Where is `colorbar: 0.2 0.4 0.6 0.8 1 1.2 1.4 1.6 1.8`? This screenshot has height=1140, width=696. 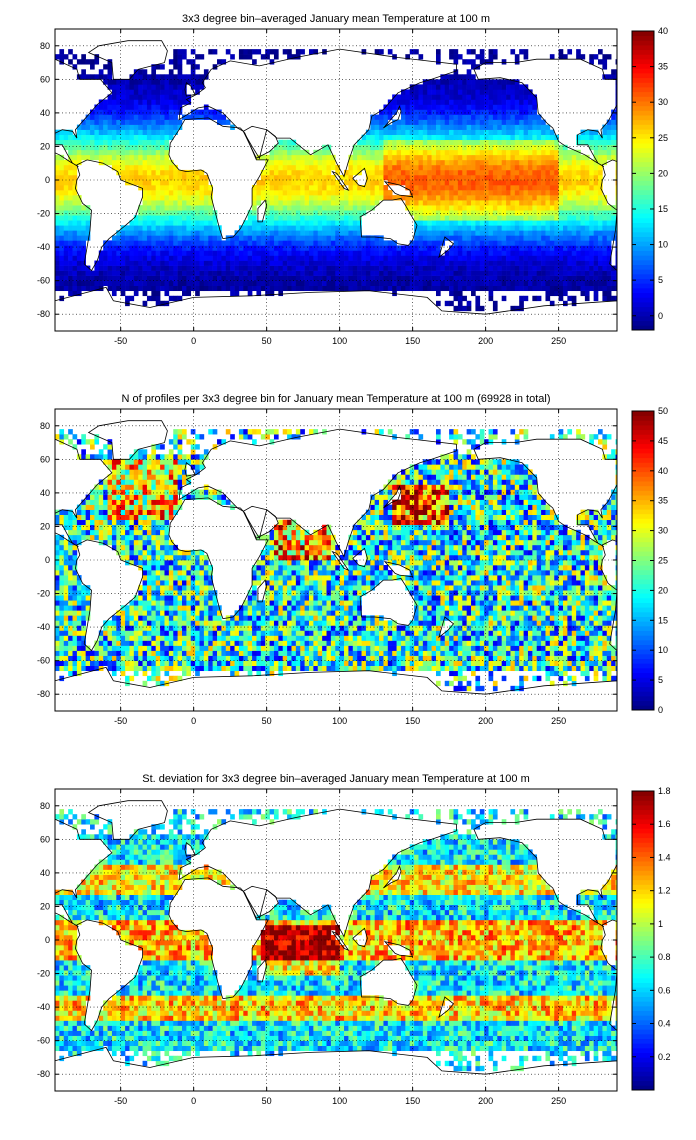
colorbar: 0.2 0.4 0.6 0.8 1 1.2 1.4 1.6 1.8 is located at coordinates (651, 938).